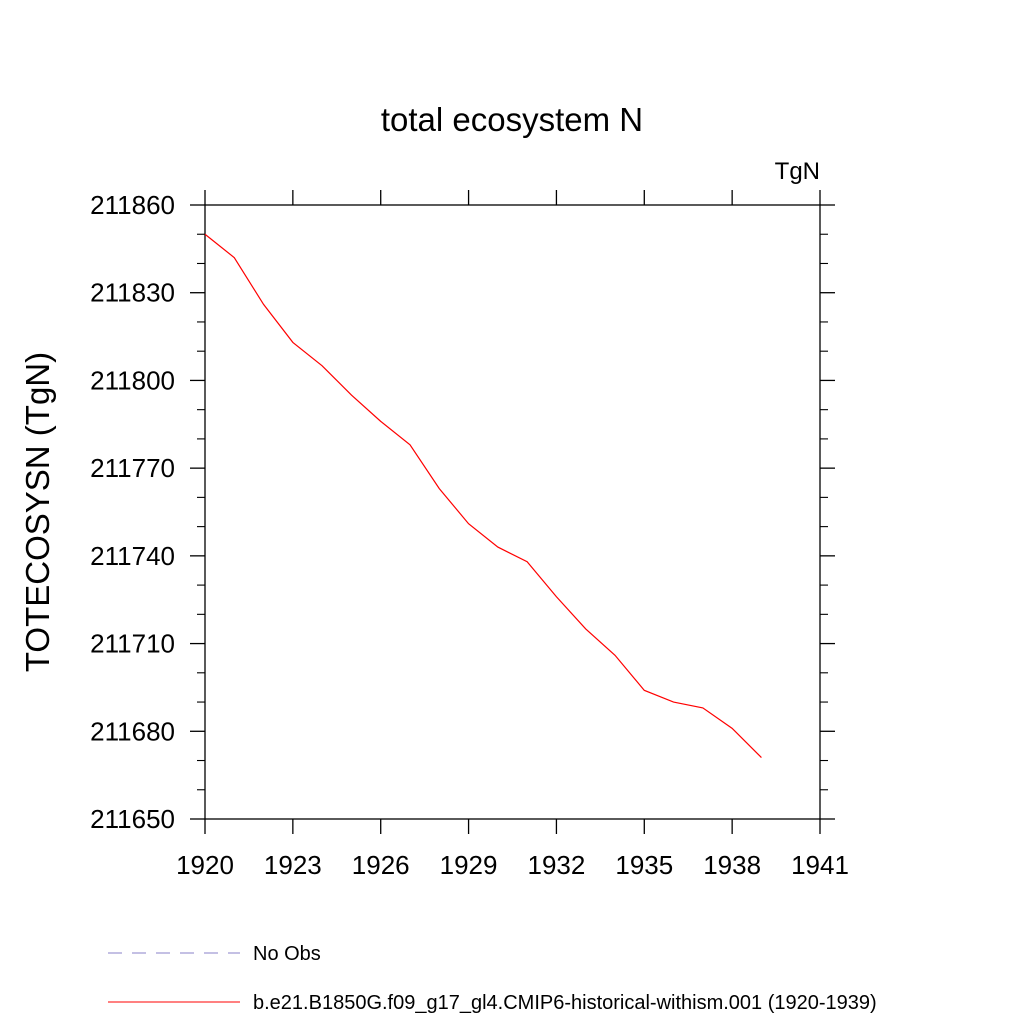  What do you see at coordinates (469, 865) in the screenshot?
I see `x-tick-label: 1929` at bounding box center [469, 865].